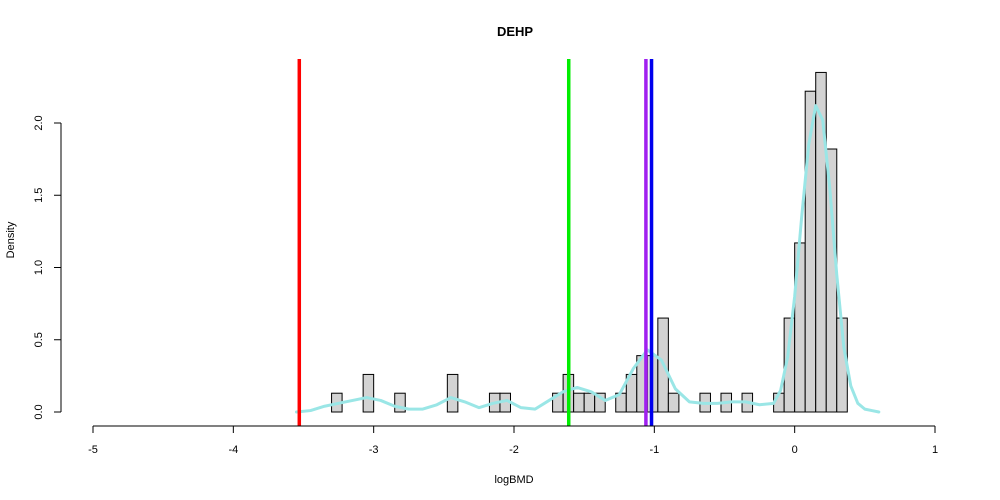  I want to click on x-tick-label-4: -1, so click(654, 450).